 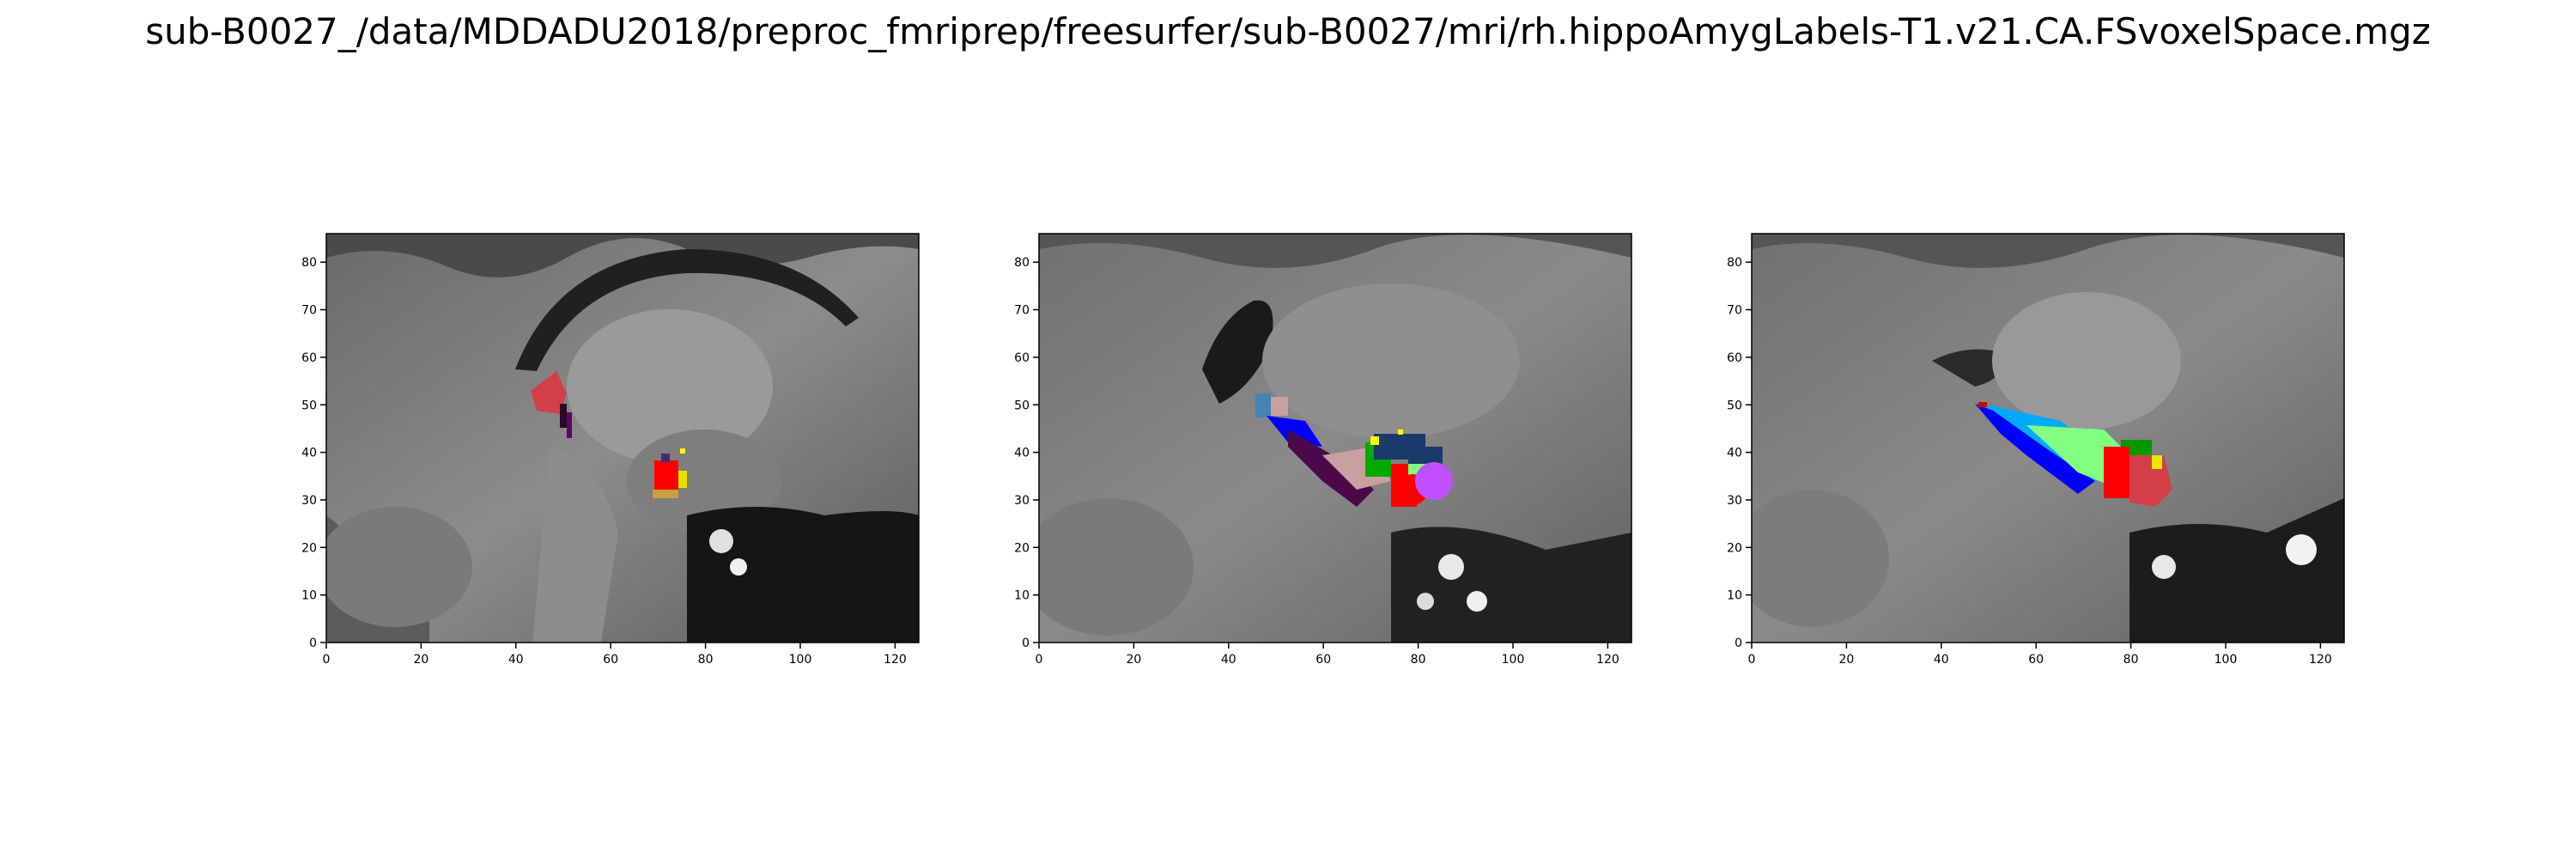 I want to click on y-axis-1: 0 10 20 30 40 50 60 70 80, so click(x=313, y=453).